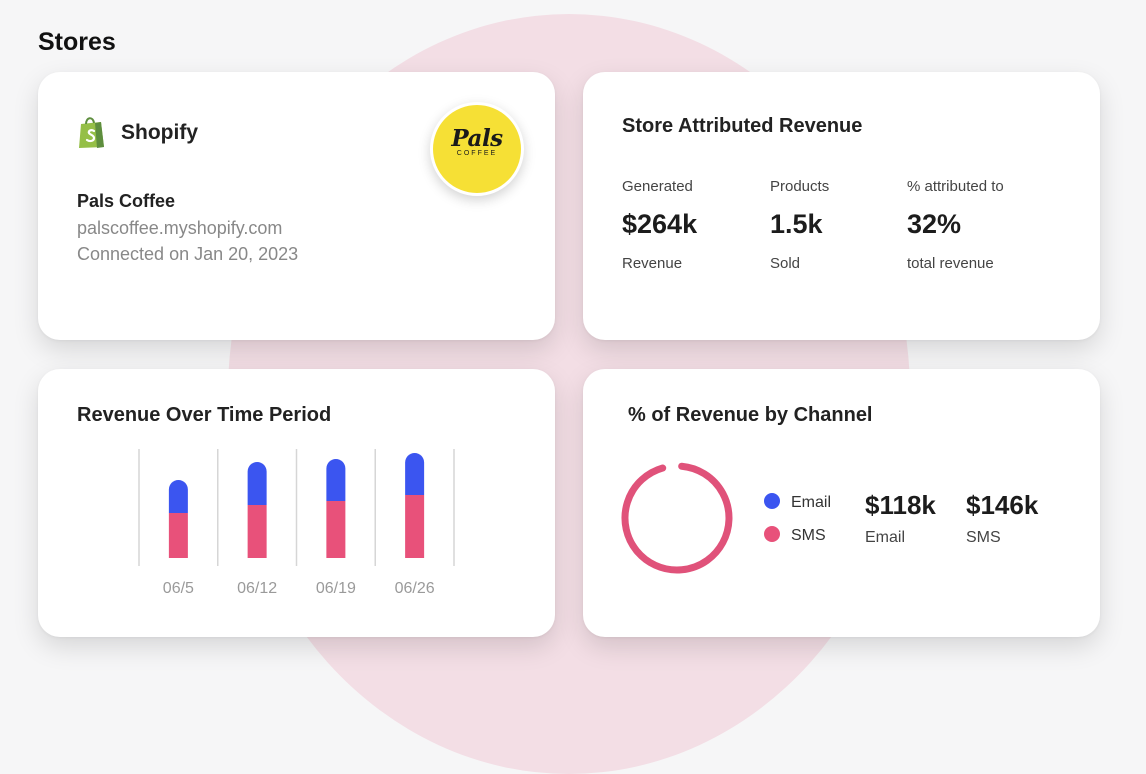  I want to click on channel-label-sms: SMS, so click(983, 537).